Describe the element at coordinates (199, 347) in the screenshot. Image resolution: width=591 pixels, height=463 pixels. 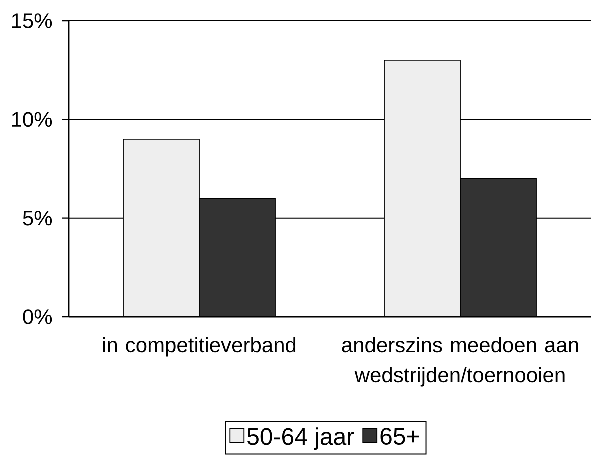
I see `x-tick-label: in competitieverband` at that location.